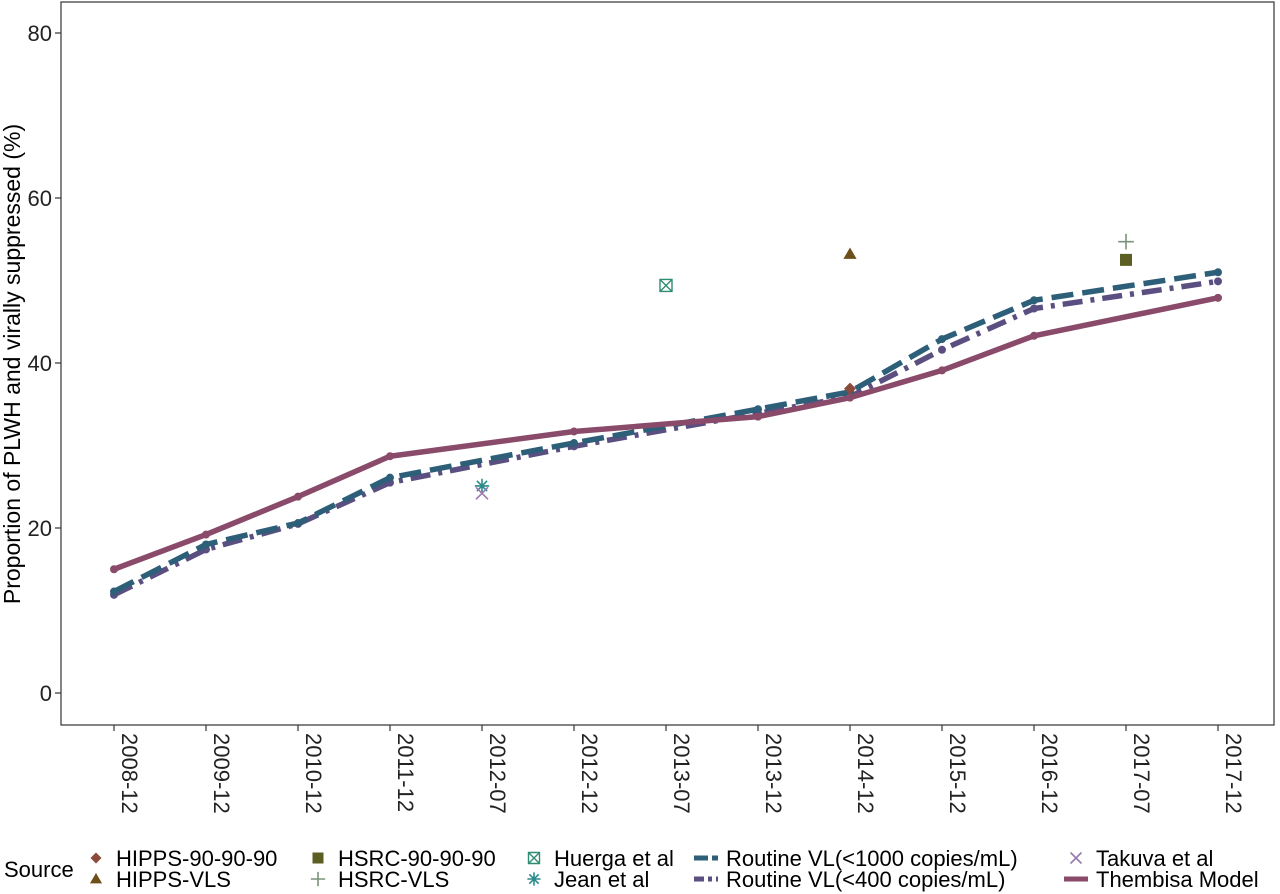 The image size is (1280, 894). I want to click on legend-item: HIPPS-VLS, so click(160, 879).